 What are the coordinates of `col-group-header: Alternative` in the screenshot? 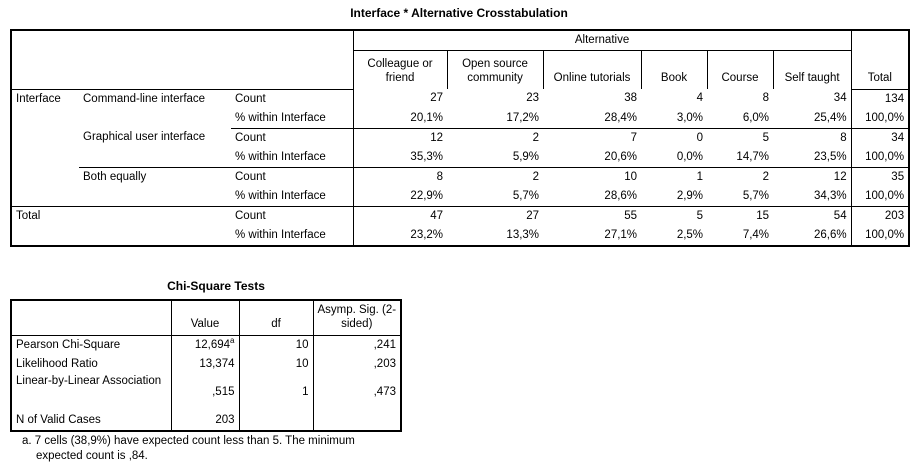 It's located at (602, 40).